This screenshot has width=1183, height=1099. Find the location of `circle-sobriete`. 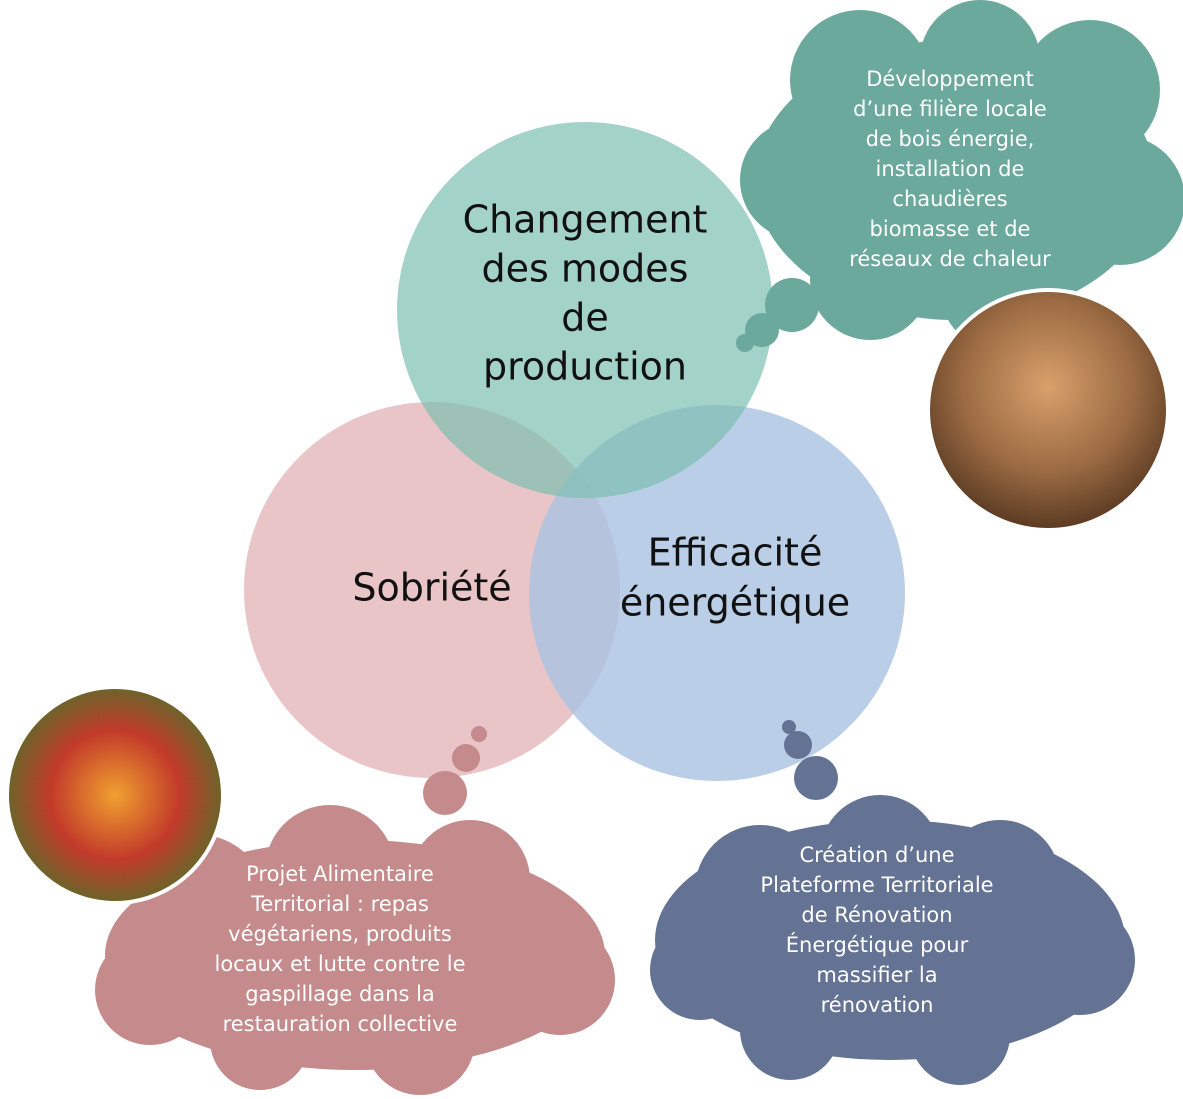

circle-sobriete is located at coordinates (432, 590).